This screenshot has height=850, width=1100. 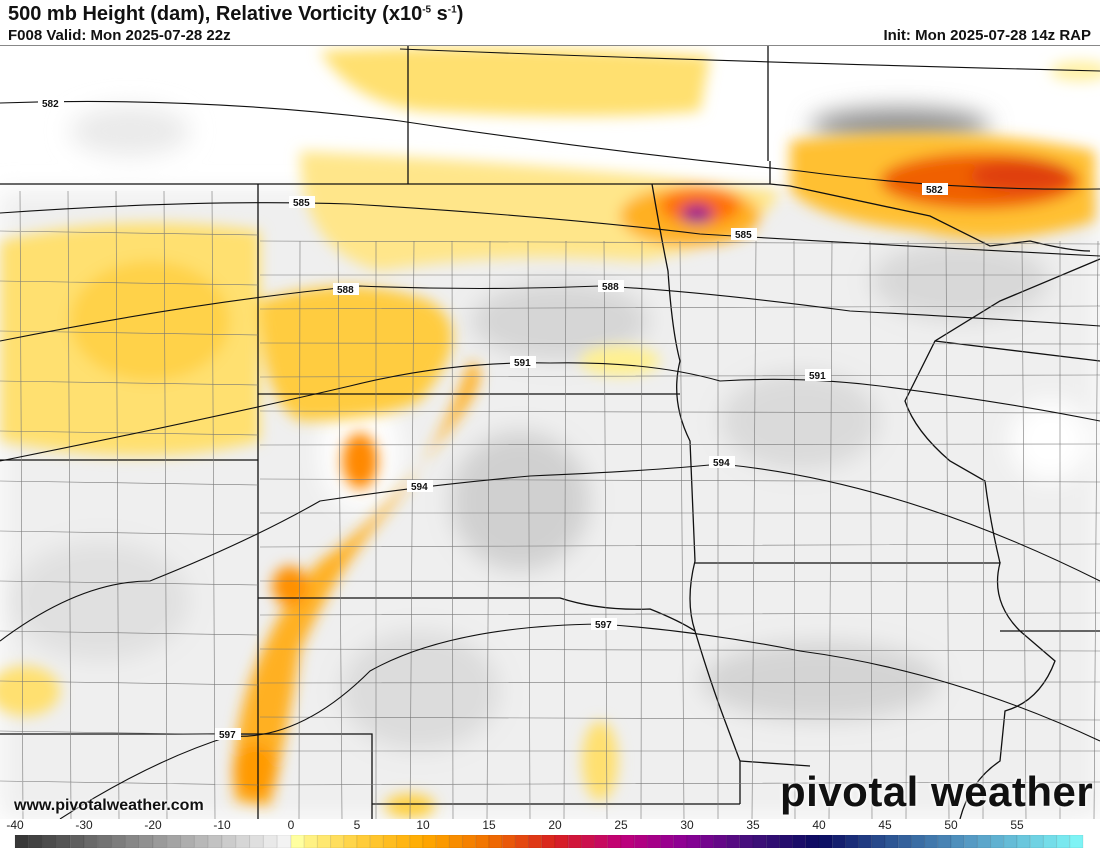 I want to click on colorbar, so click(x=549, y=841).